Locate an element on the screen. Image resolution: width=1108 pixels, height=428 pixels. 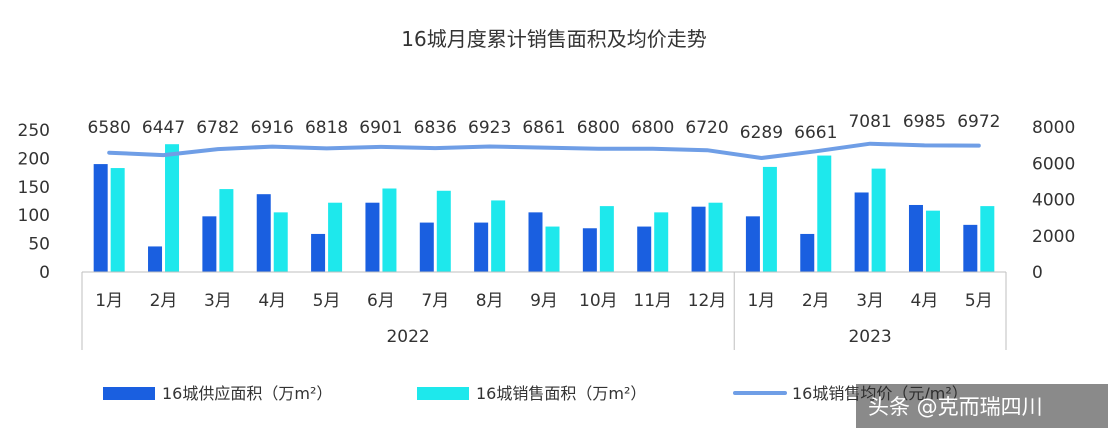
legend-label-supply: 16城供应面积（万m²） is located at coordinates (247, 393).